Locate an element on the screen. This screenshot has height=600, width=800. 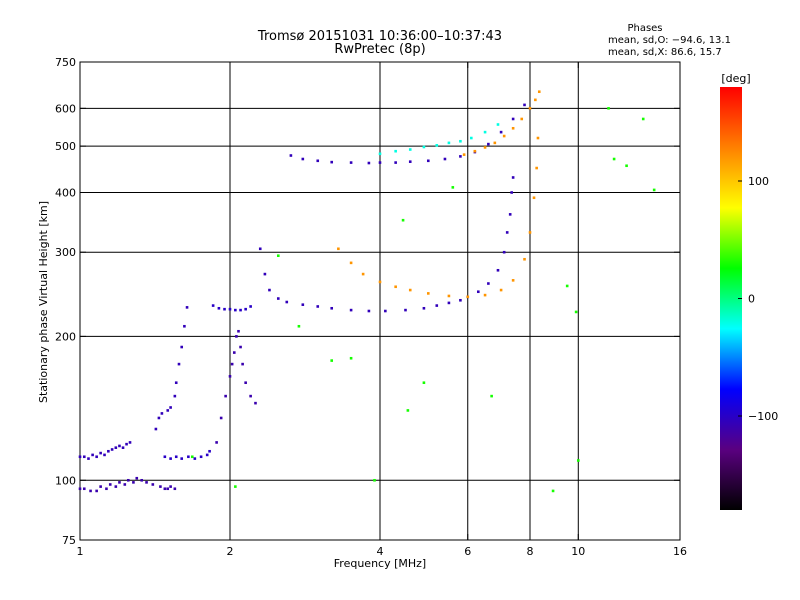
x-axis-label: Frequency [MHz] is located at coordinates (380, 563).